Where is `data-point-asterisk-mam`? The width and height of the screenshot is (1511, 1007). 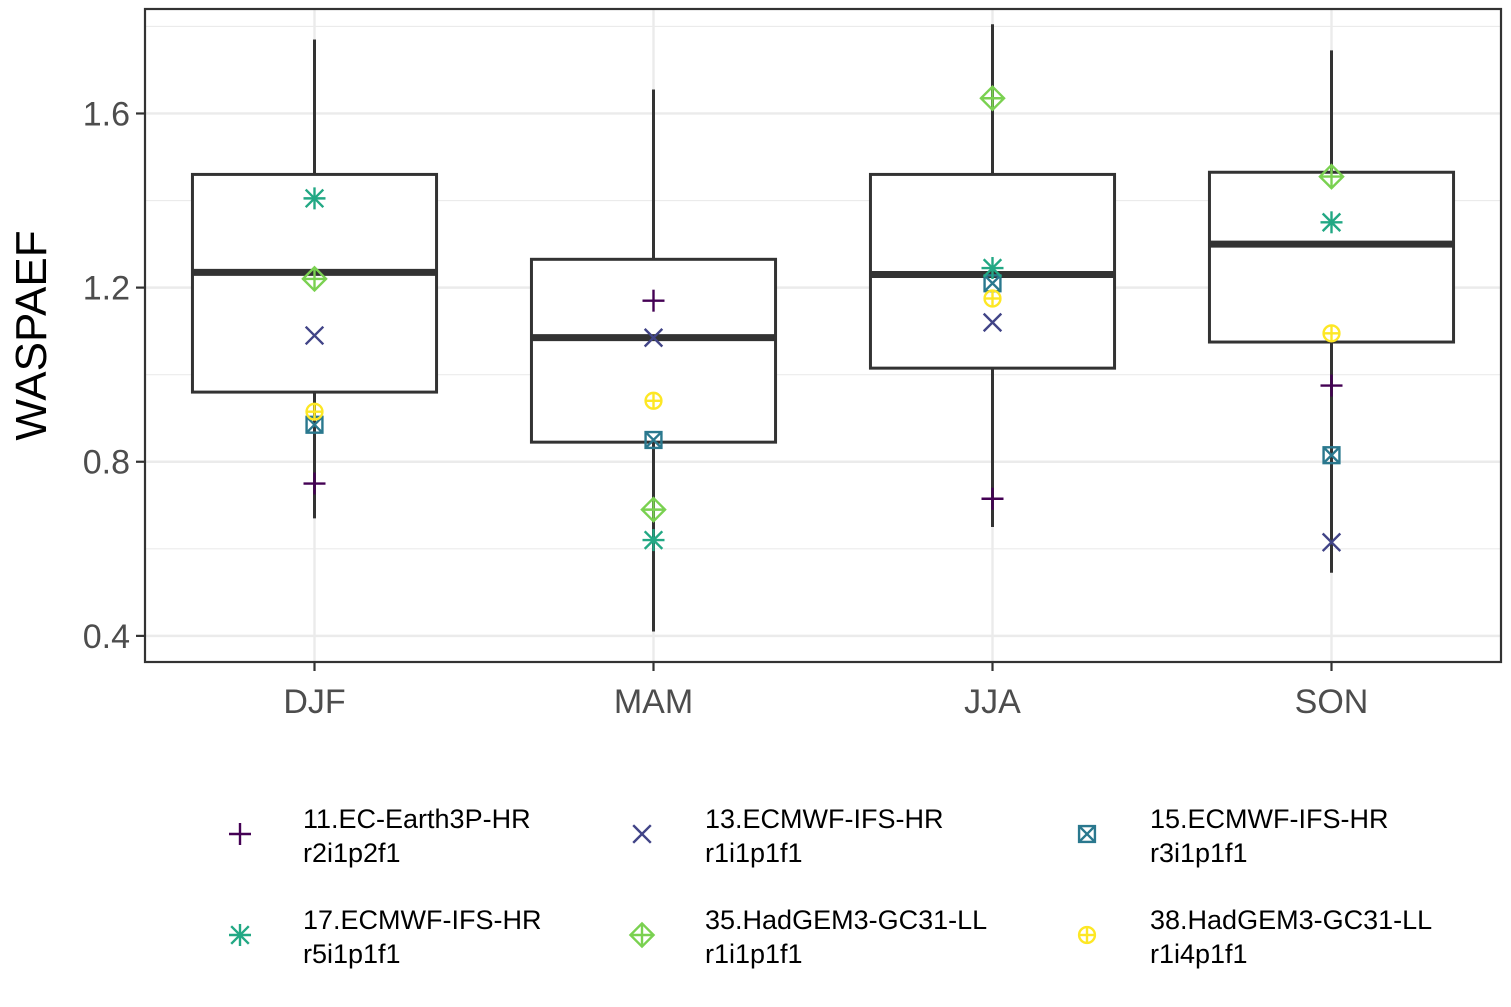
data-point-asterisk-mam is located at coordinates (653, 540).